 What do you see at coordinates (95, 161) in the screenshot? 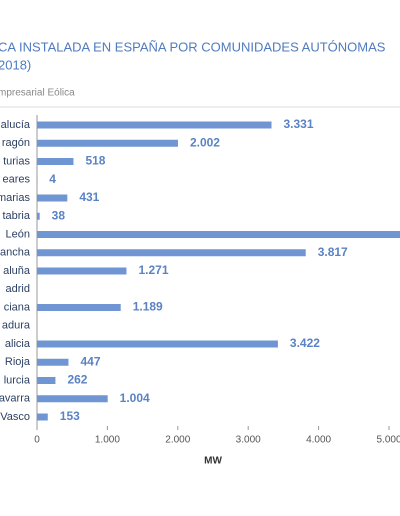
I see `value-label: 518` at bounding box center [95, 161].